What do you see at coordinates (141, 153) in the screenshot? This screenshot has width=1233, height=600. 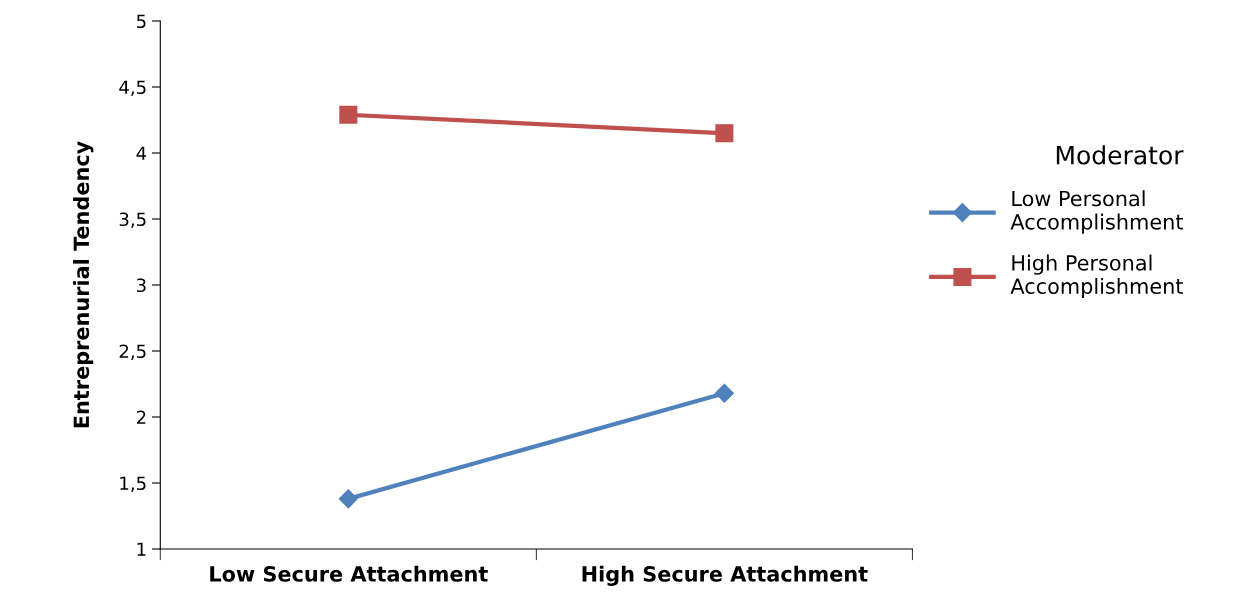 I see `y-tick-label: 4` at bounding box center [141, 153].